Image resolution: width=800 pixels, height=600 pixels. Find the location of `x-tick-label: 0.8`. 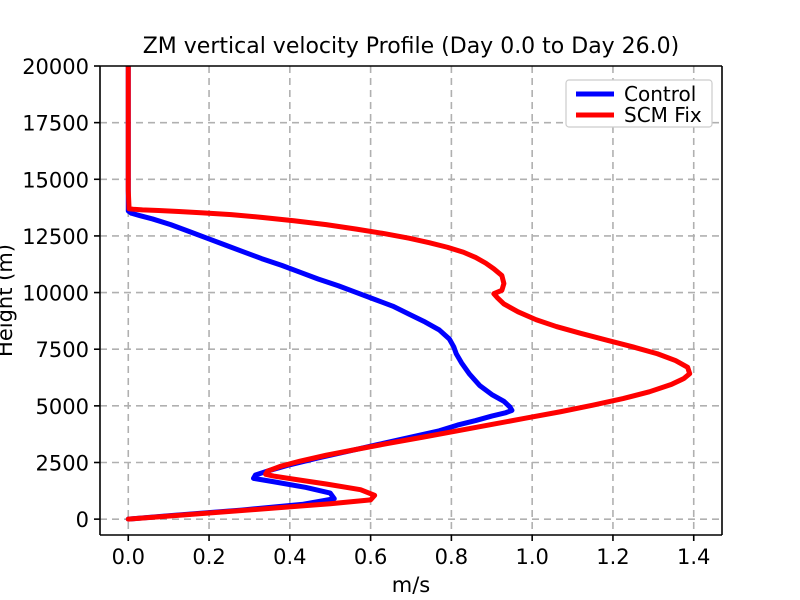

x-tick-label: 0.8 is located at coordinates (451, 557).